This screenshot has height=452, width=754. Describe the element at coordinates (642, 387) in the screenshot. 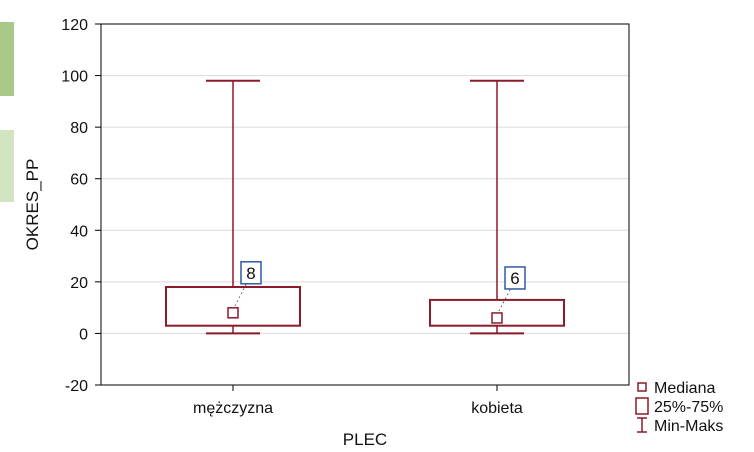

I see `legend-median-icon` at that location.